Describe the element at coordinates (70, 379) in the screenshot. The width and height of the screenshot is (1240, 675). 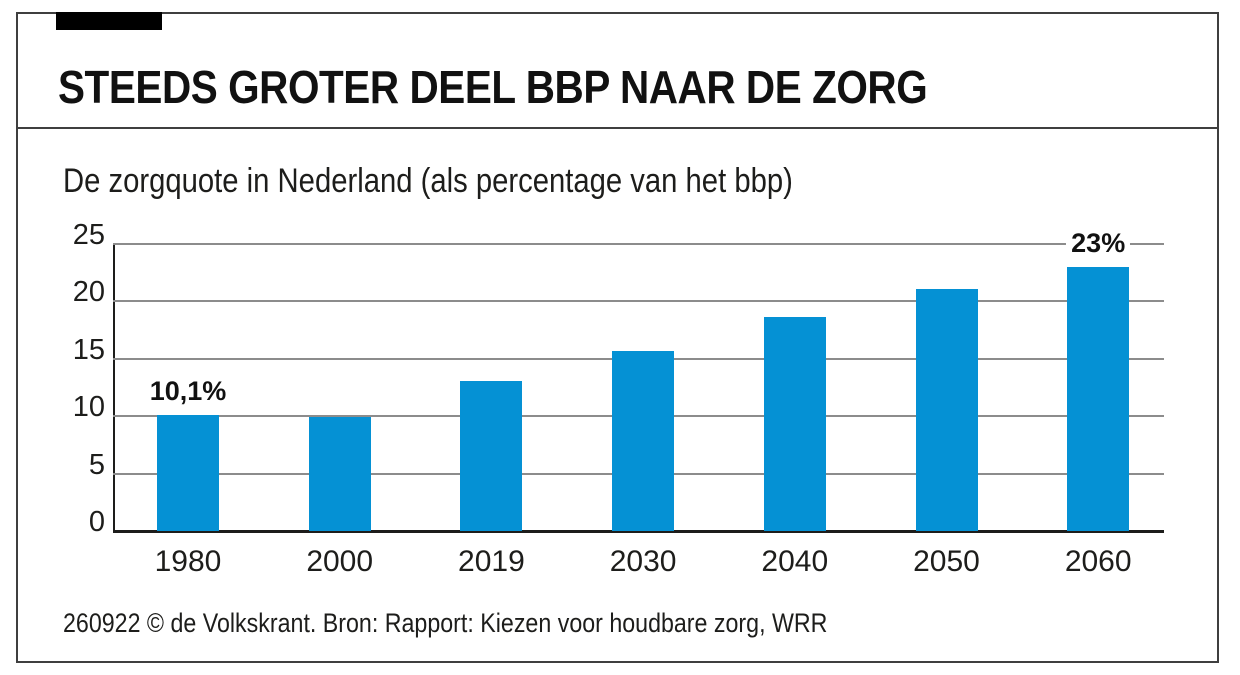
I see `y-axis-labels: 0 5 10 15 20 25` at that location.